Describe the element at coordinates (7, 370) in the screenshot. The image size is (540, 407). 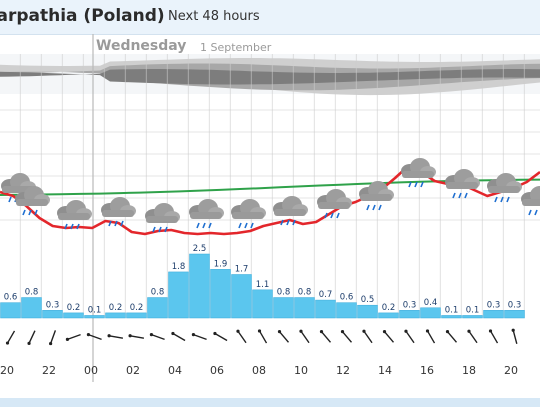
I see `time-axis-label: 20` at that location.